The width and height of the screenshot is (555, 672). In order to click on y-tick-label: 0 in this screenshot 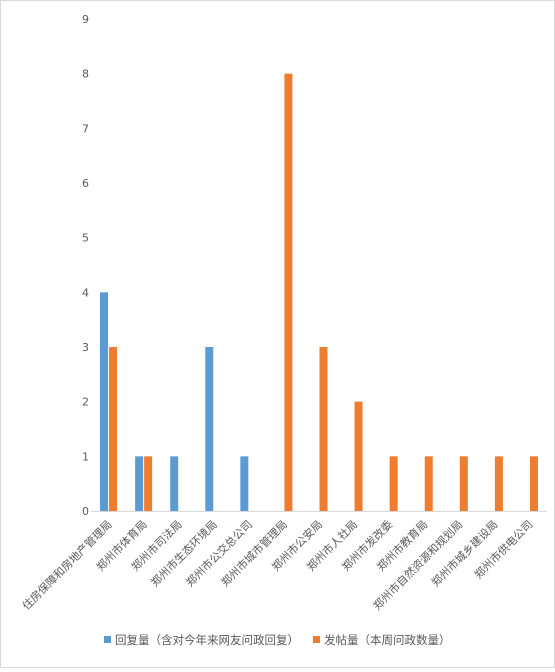, I will do `click(85, 511)`.